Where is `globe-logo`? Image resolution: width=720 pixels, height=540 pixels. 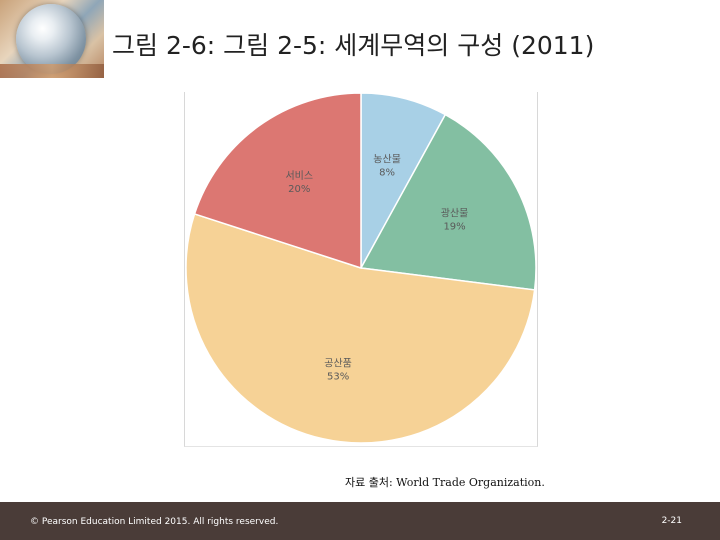
globe-logo is located at coordinates (52, 39).